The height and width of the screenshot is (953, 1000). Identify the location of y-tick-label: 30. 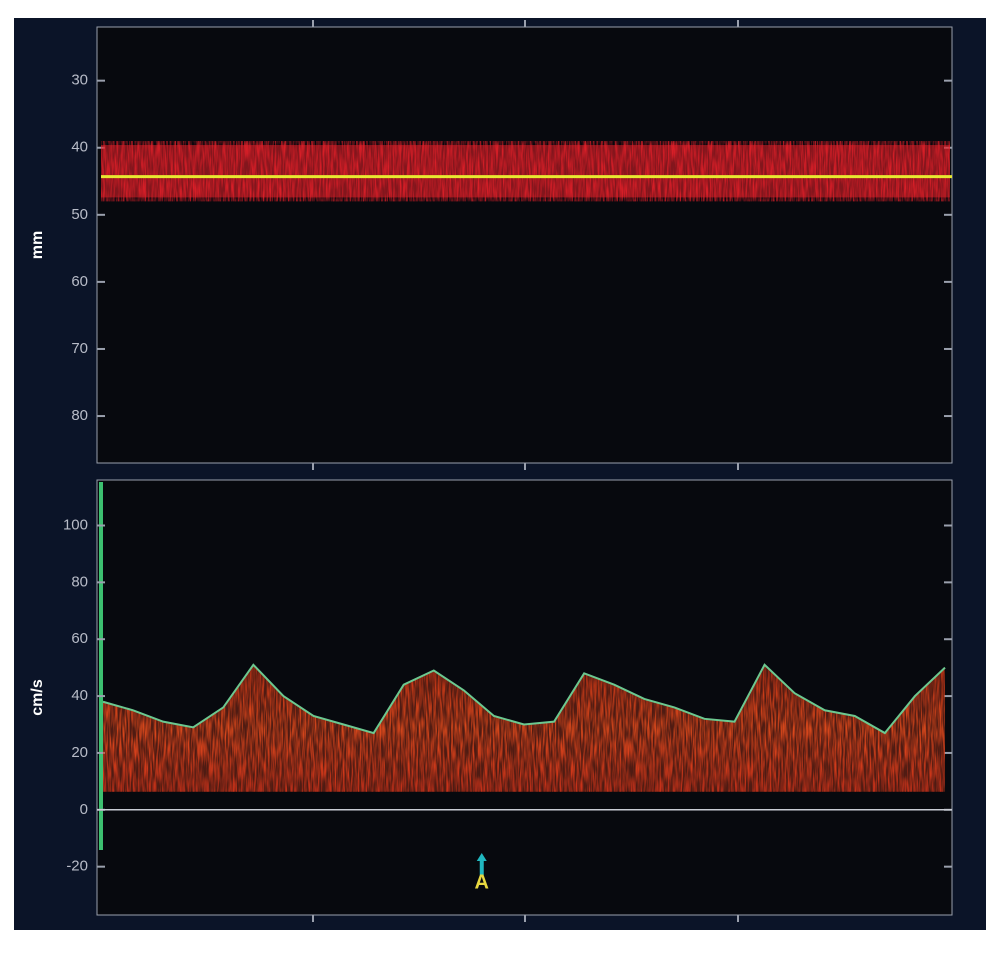
(79, 80).